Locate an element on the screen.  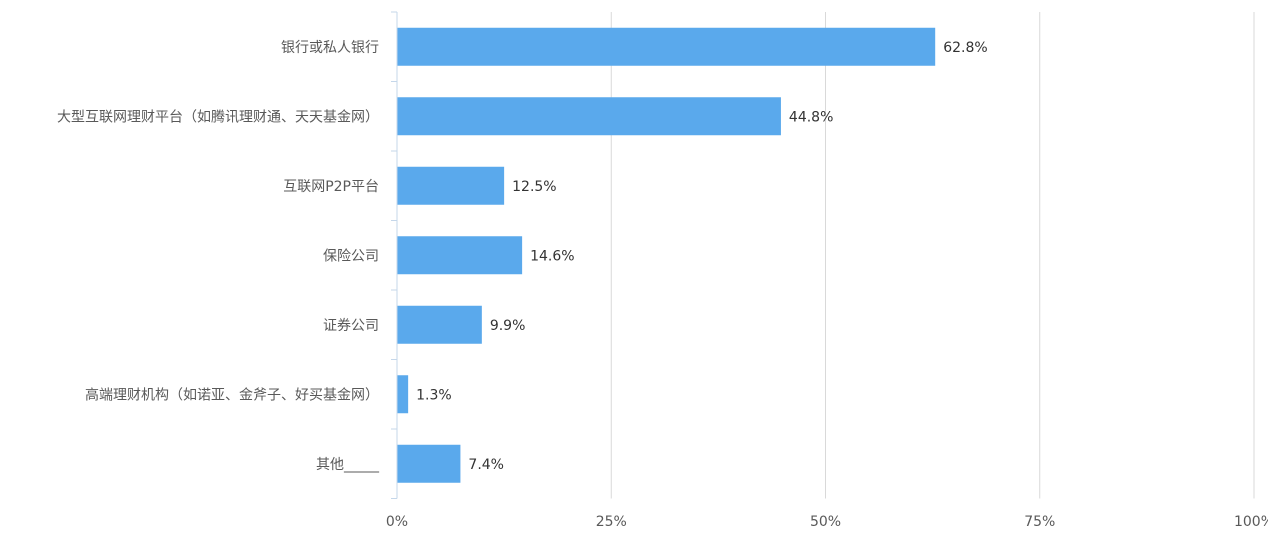
axis-layer is located at coordinates (394, 255).